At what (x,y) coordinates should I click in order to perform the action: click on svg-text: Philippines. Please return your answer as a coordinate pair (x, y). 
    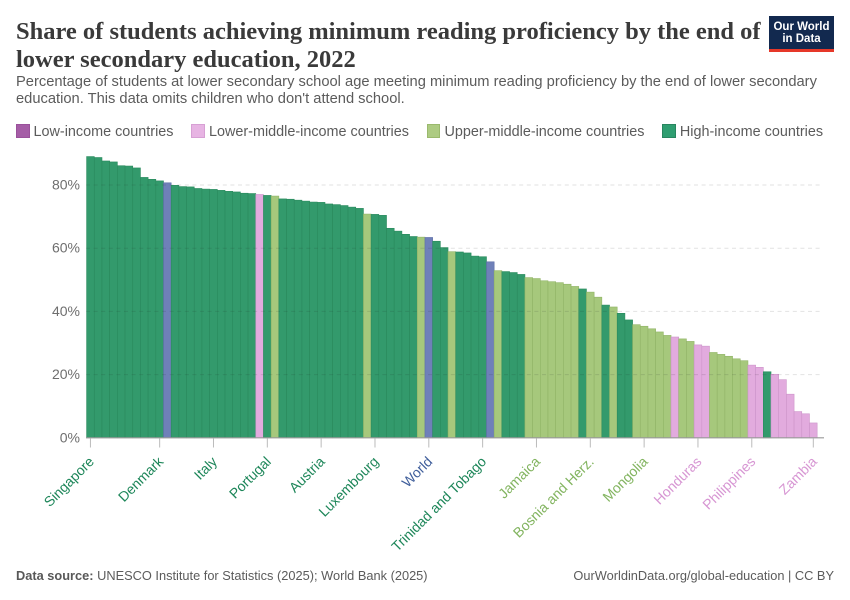
    Looking at the image, I should click on (728, 482).